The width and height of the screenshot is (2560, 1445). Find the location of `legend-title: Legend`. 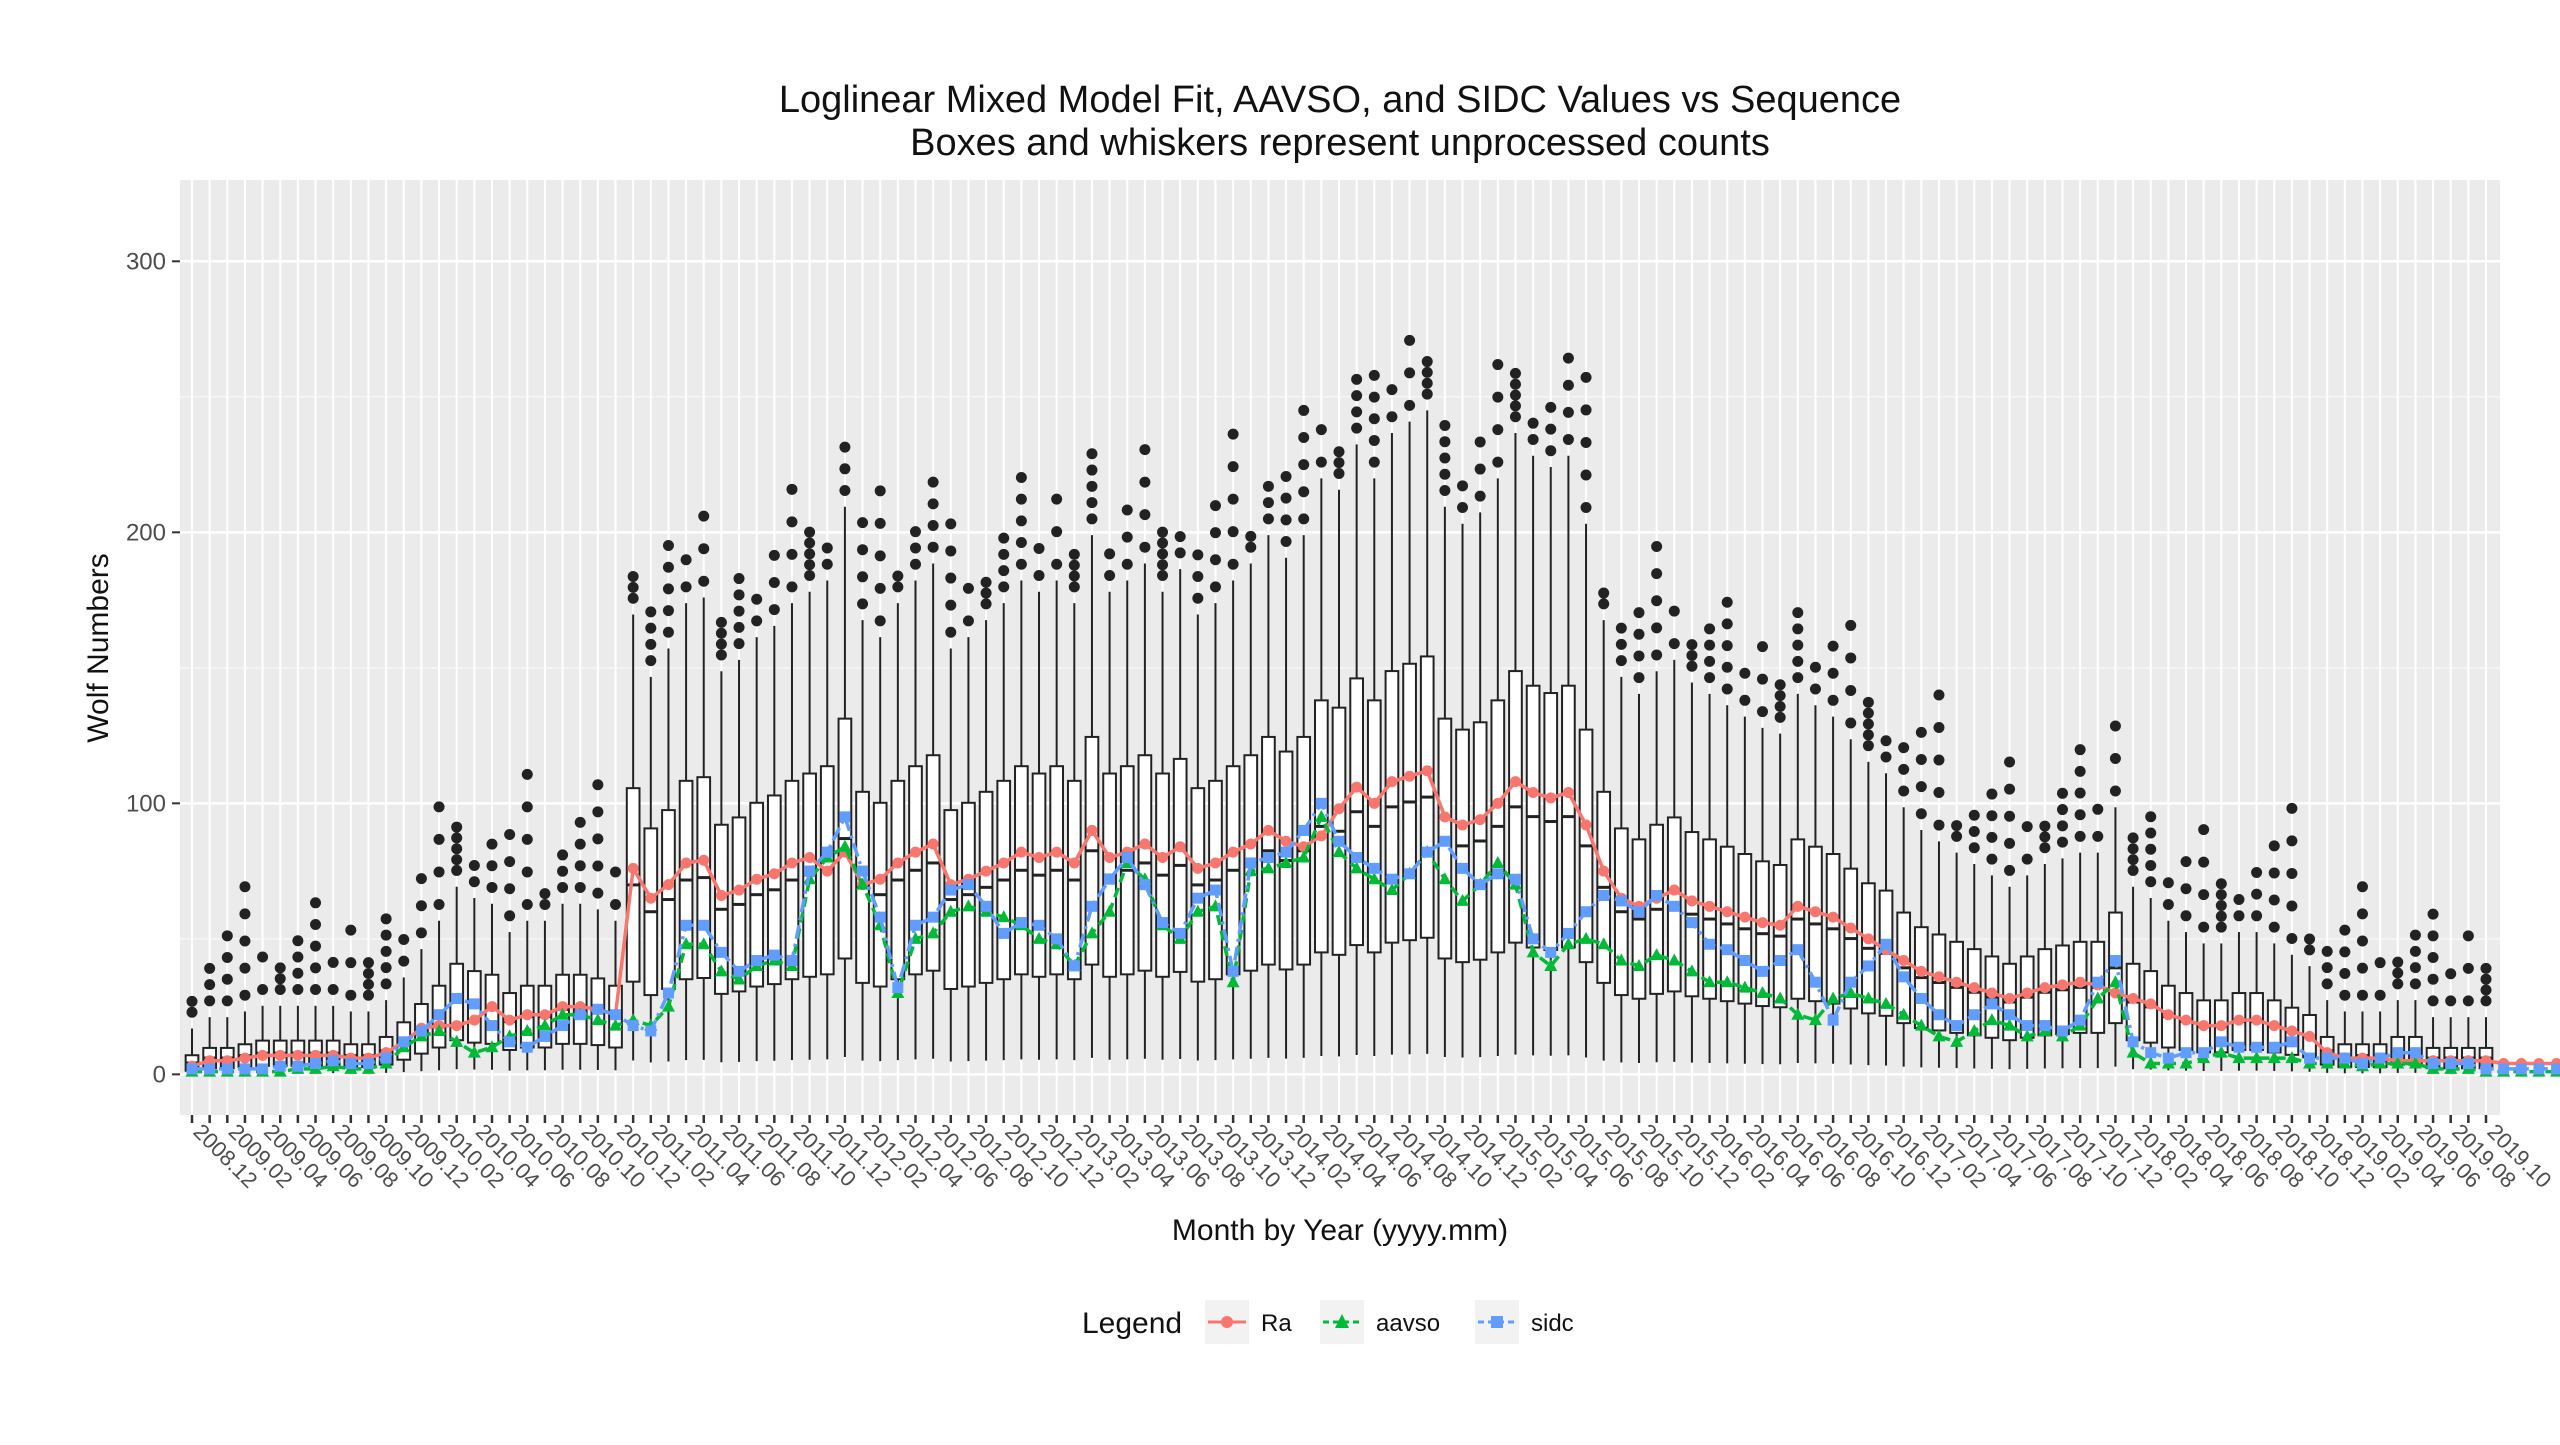

legend-title: Legend is located at coordinates (1132, 1323).